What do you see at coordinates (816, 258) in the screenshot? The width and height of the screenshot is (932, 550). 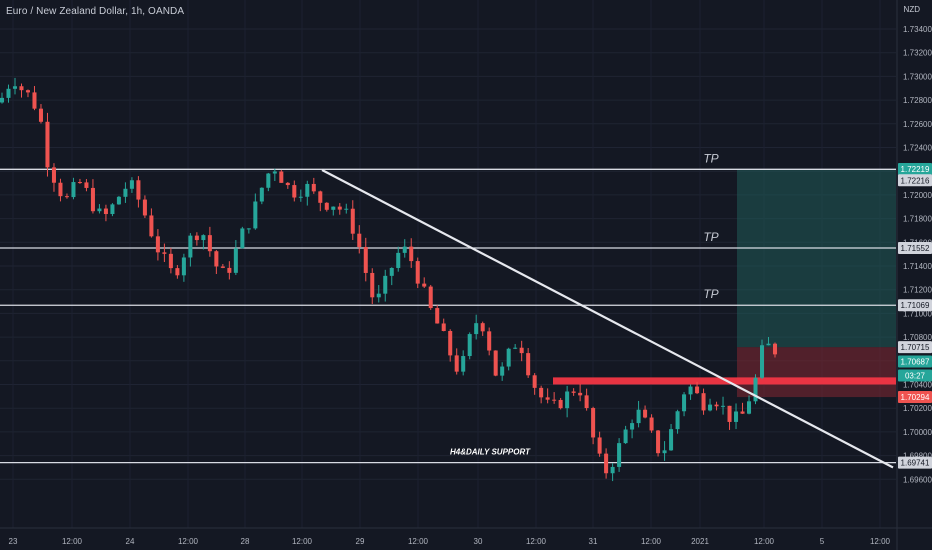 I see `position-target-zone` at bounding box center [816, 258].